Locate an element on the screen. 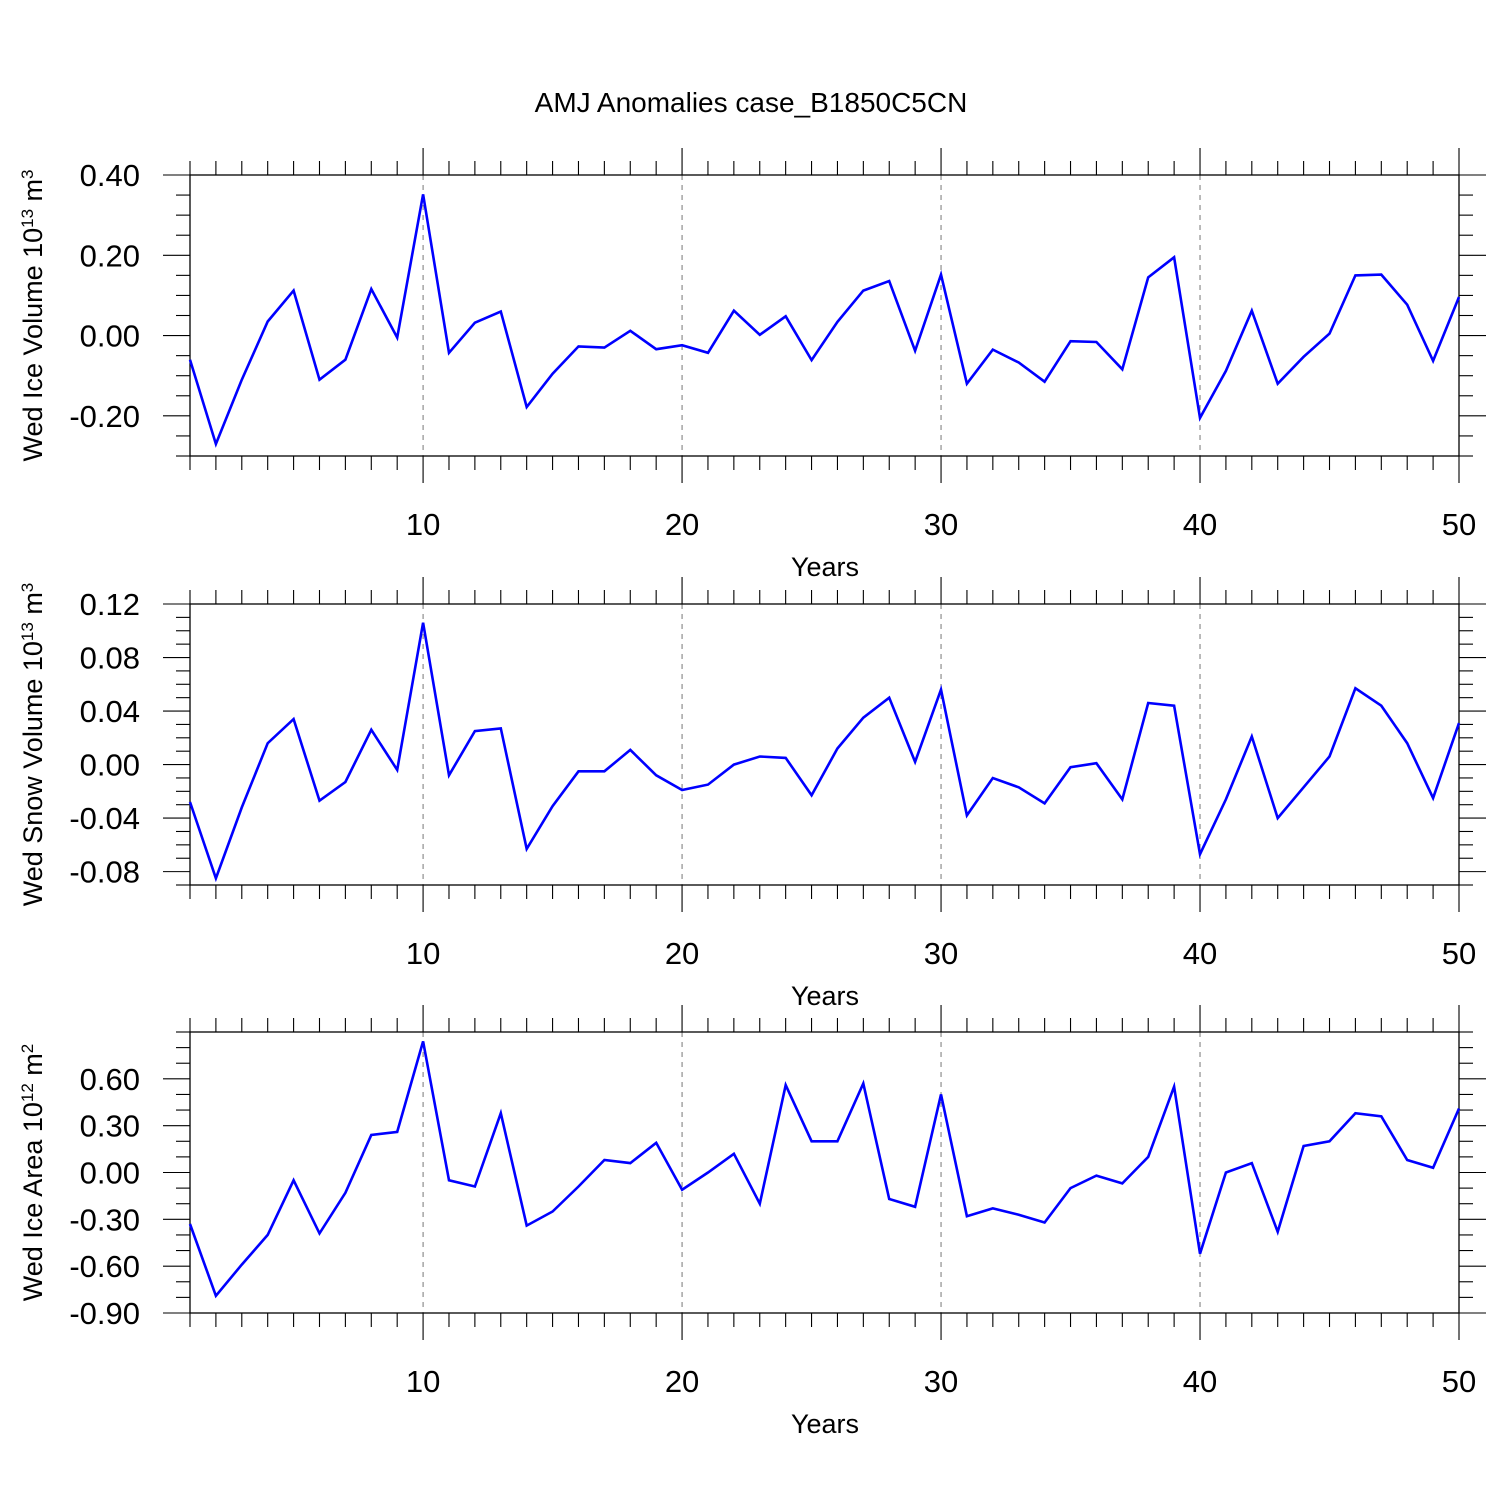  y-tick-label: -0.60 is located at coordinates (104, 1266).